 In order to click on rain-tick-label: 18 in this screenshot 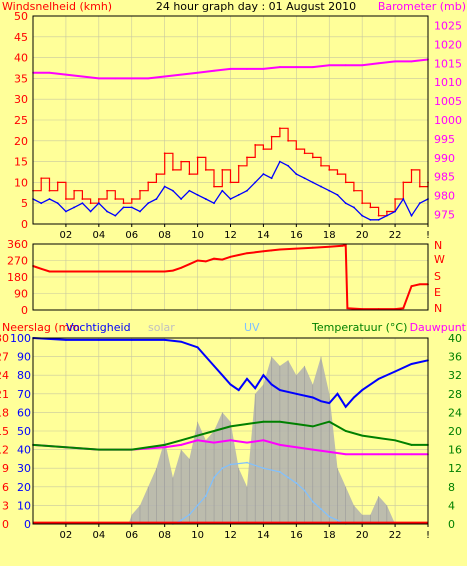, I will do `click(4, 412)`.